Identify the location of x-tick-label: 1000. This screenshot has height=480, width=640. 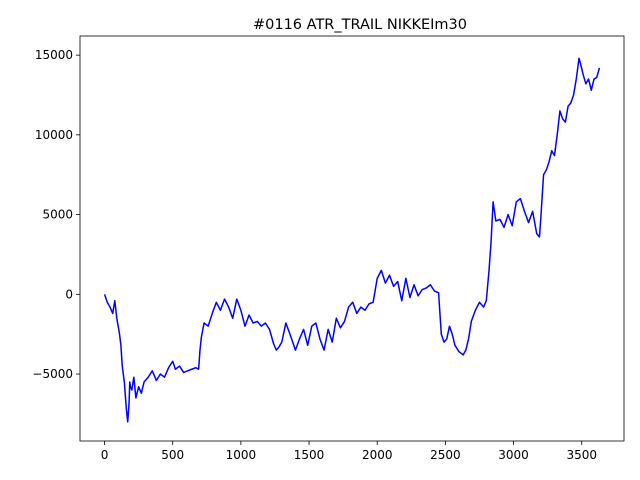
(241, 455).